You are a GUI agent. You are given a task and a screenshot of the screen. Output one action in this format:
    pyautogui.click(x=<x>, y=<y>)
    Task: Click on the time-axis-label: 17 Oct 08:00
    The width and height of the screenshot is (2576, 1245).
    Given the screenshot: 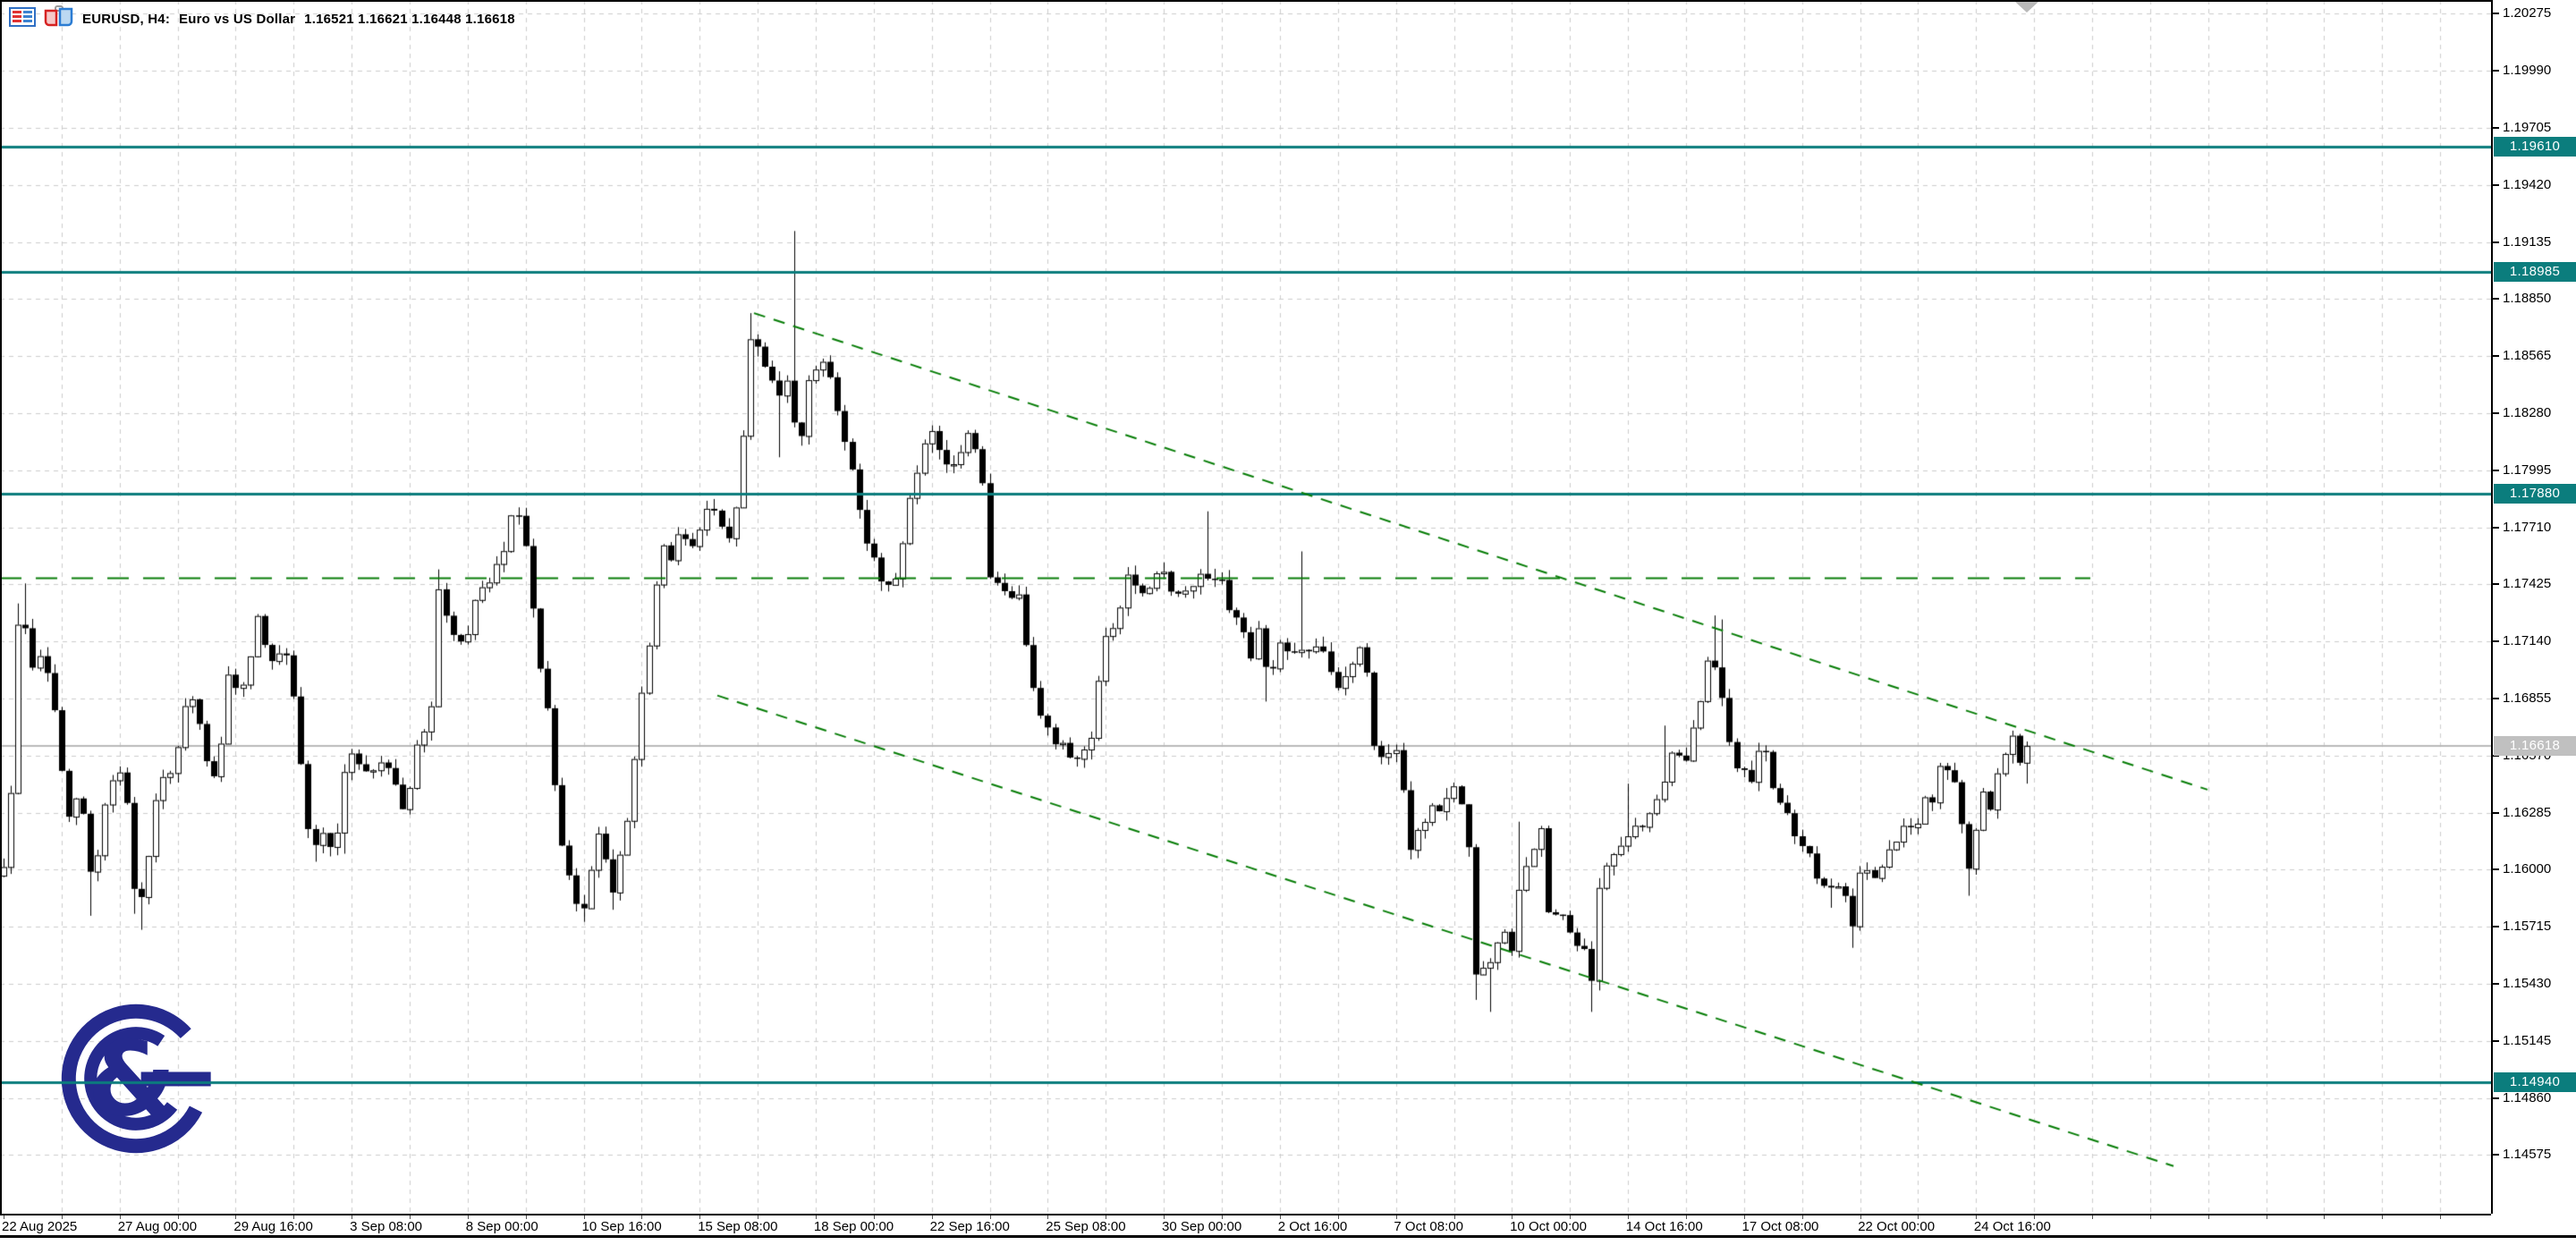 What is the action you would take?
    pyautogui.click(x=1780, y=1226)
    